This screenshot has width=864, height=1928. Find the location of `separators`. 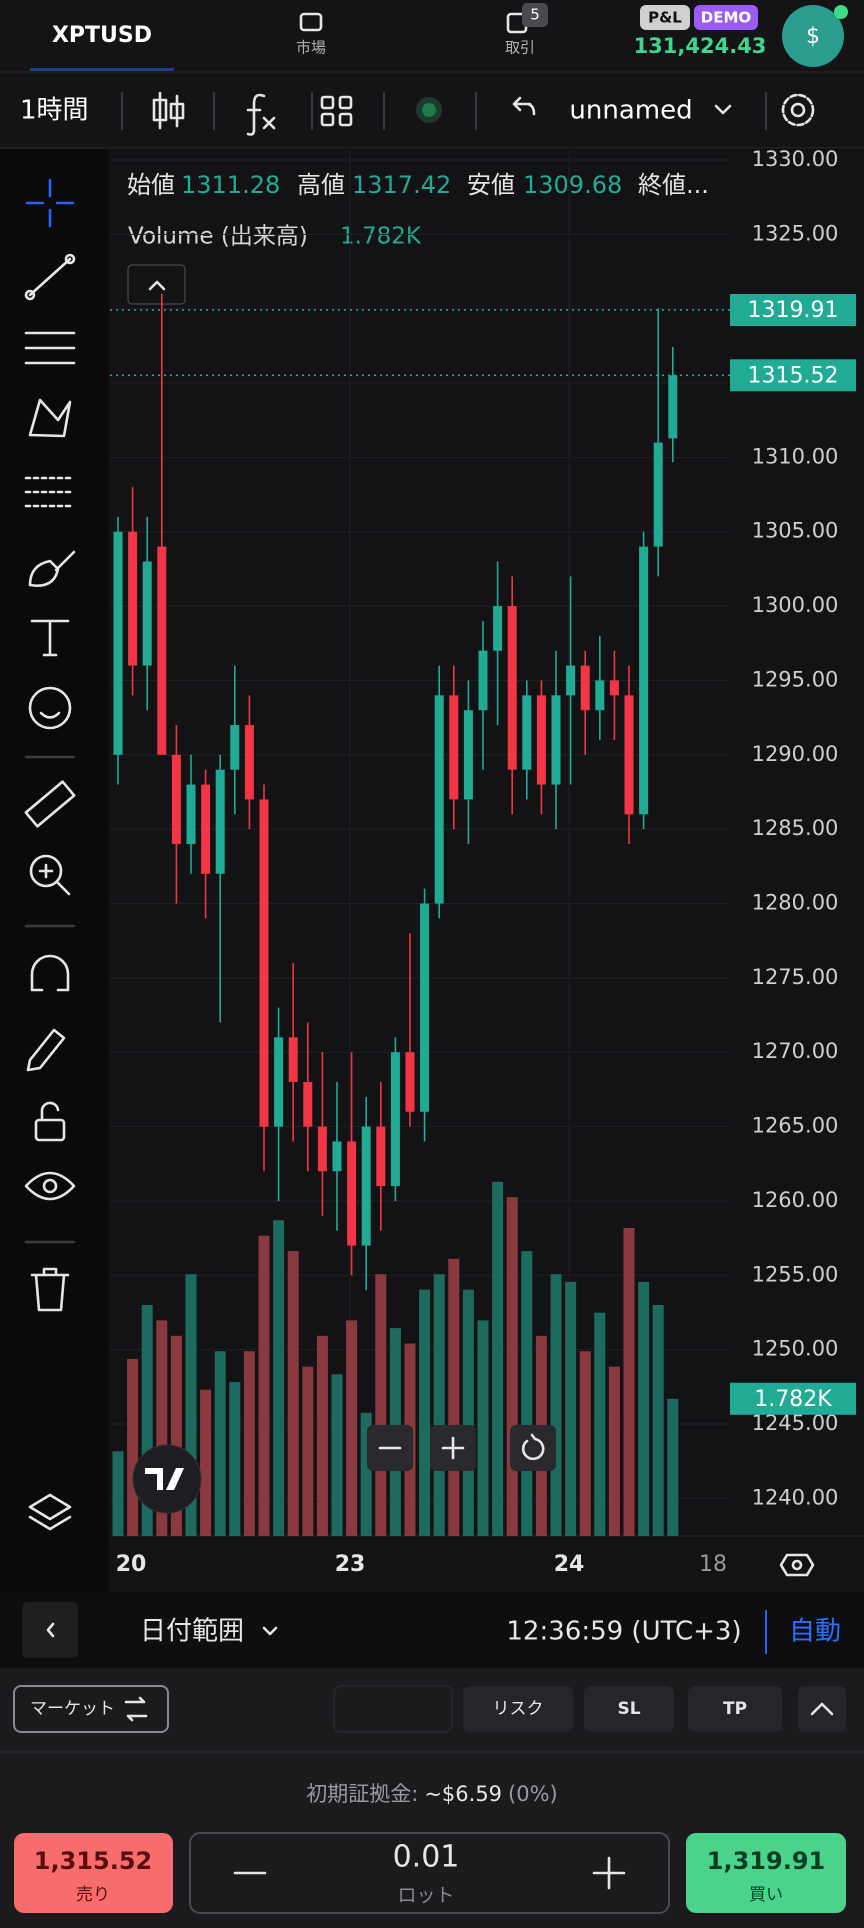

separators is located at coordinates (444, 111).